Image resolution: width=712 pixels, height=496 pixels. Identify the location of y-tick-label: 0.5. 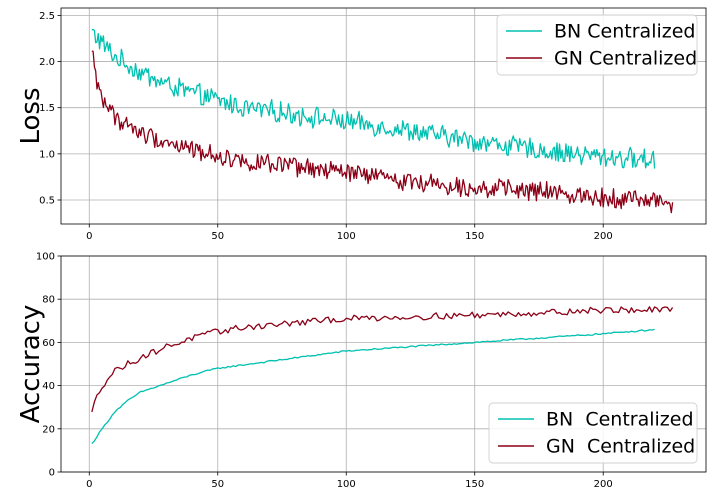
(47, 201).